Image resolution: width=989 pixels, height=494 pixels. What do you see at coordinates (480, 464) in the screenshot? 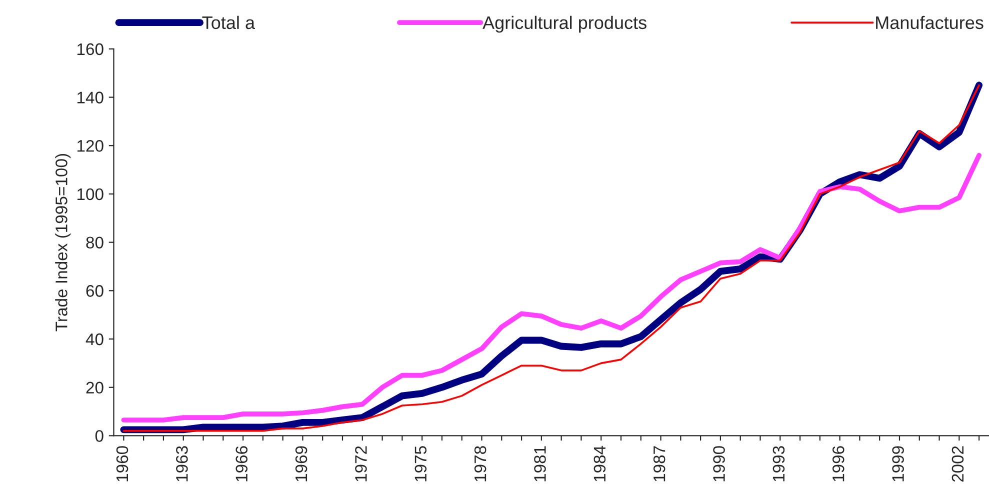
I see `x-tick-label: 1978` at bounding box center [480, 464].